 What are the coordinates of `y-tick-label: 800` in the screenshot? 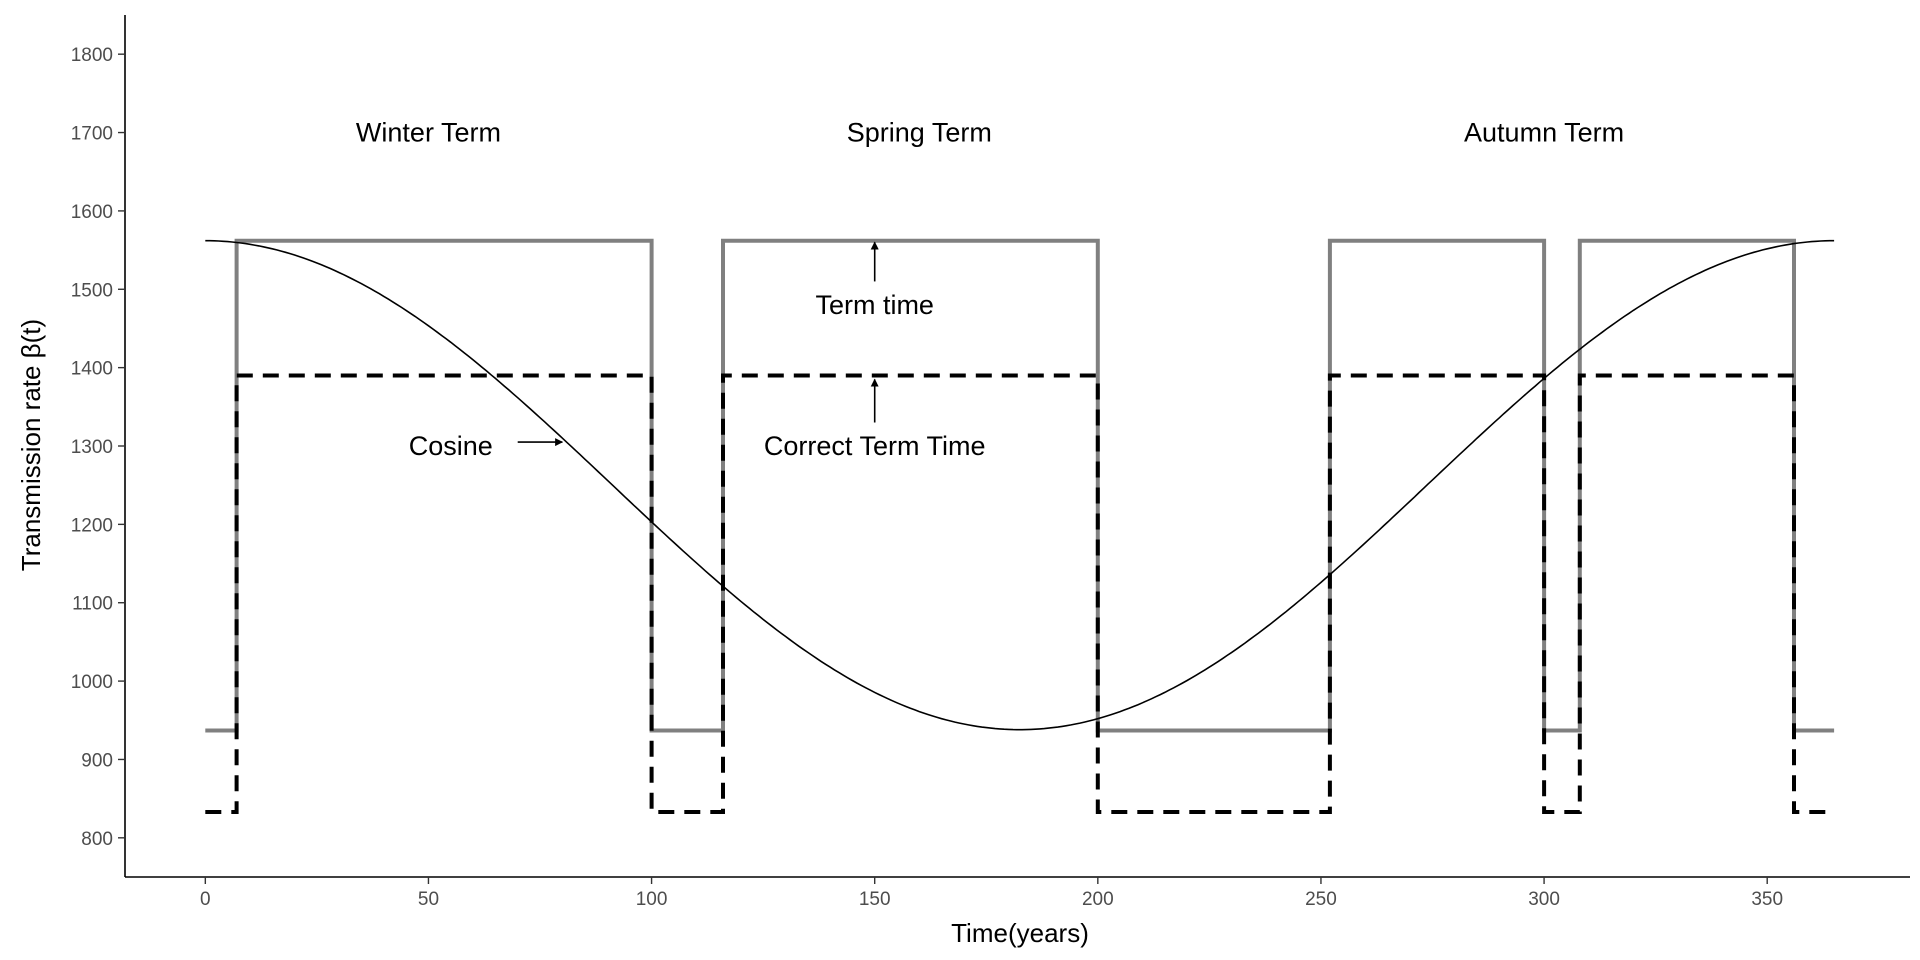 It's located at (97, 839).